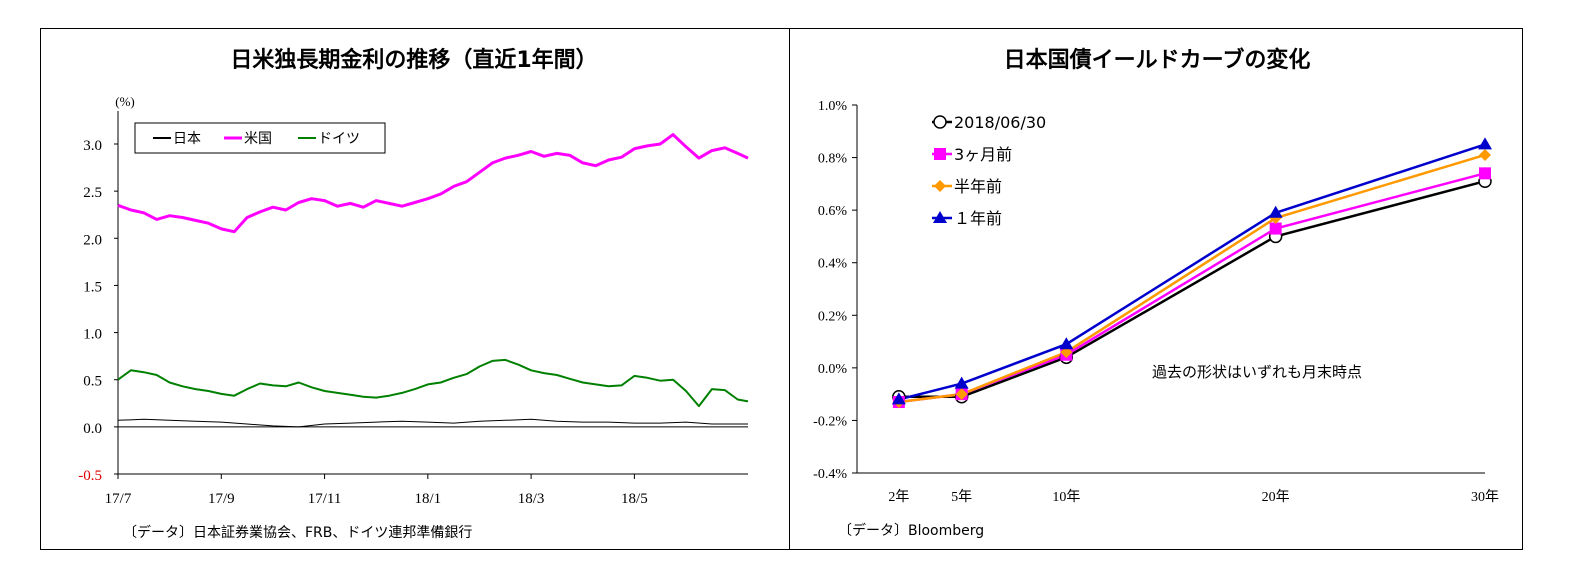 The width and height of the screenshot is (1582, 584). Describe the element at coordinates (92, 429) in the screenshot. I see `y-tick-label: 0.0` at that location.